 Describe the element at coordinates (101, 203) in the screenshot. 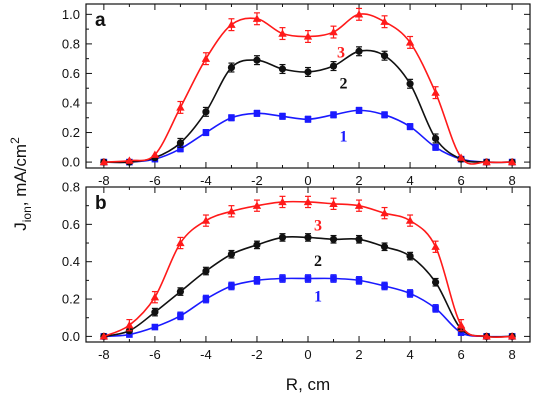

I see `panel-label: b` at that location.